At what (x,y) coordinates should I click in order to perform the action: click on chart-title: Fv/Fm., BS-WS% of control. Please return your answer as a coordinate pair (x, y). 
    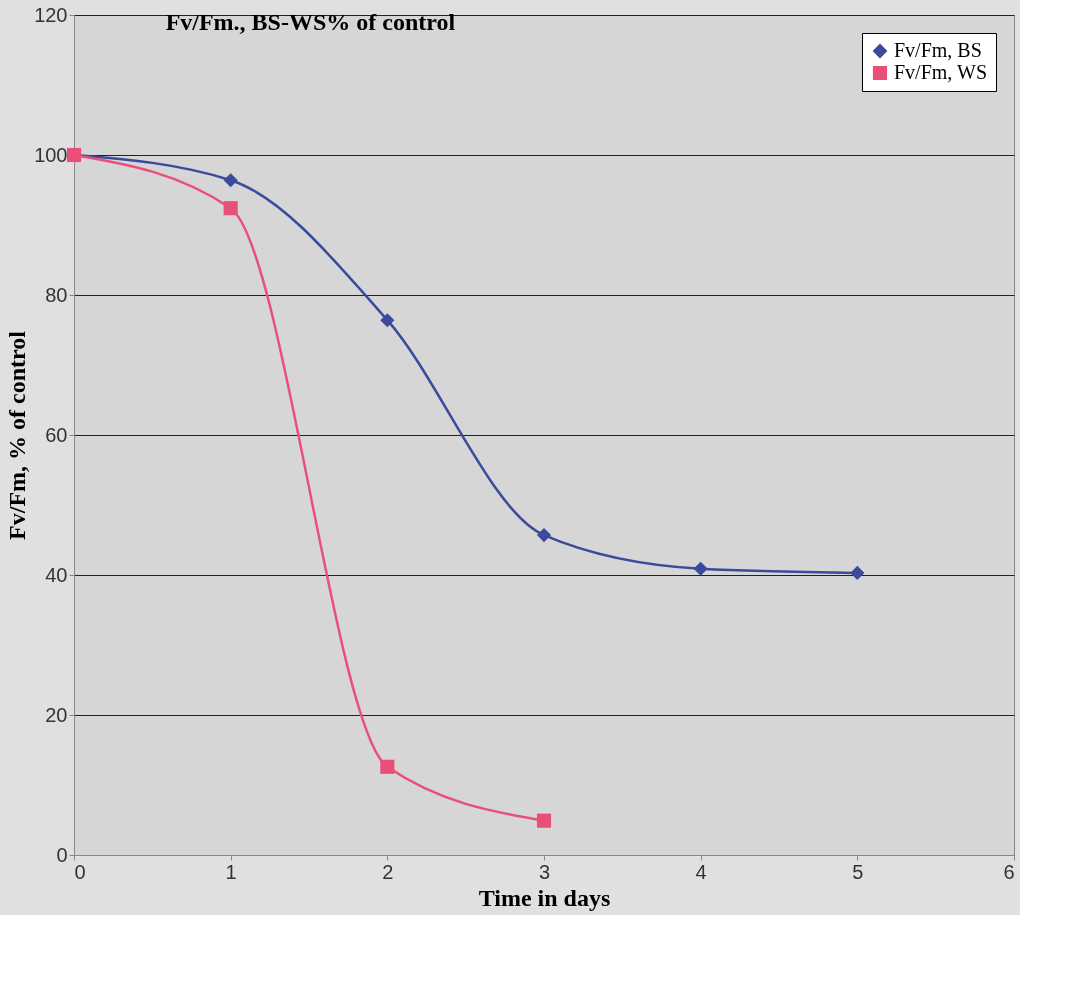
    Looking at the image, I should click on (310, 22).